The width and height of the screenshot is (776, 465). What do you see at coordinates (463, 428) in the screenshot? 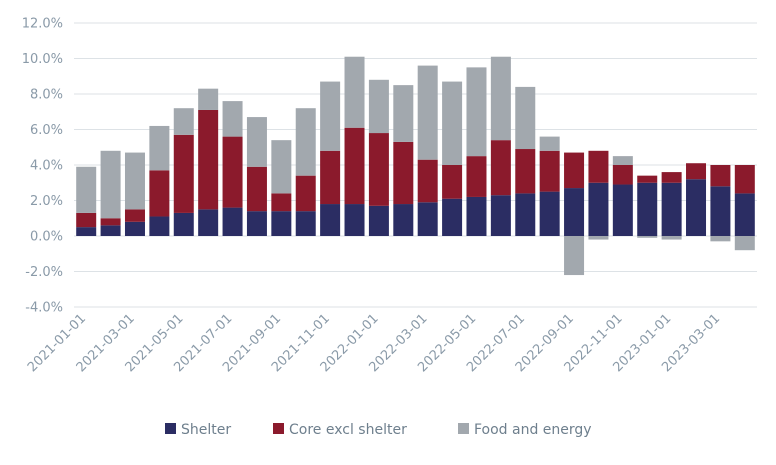
I see `legend-swatch-food-and-energy` at bounding box center [463, 428].